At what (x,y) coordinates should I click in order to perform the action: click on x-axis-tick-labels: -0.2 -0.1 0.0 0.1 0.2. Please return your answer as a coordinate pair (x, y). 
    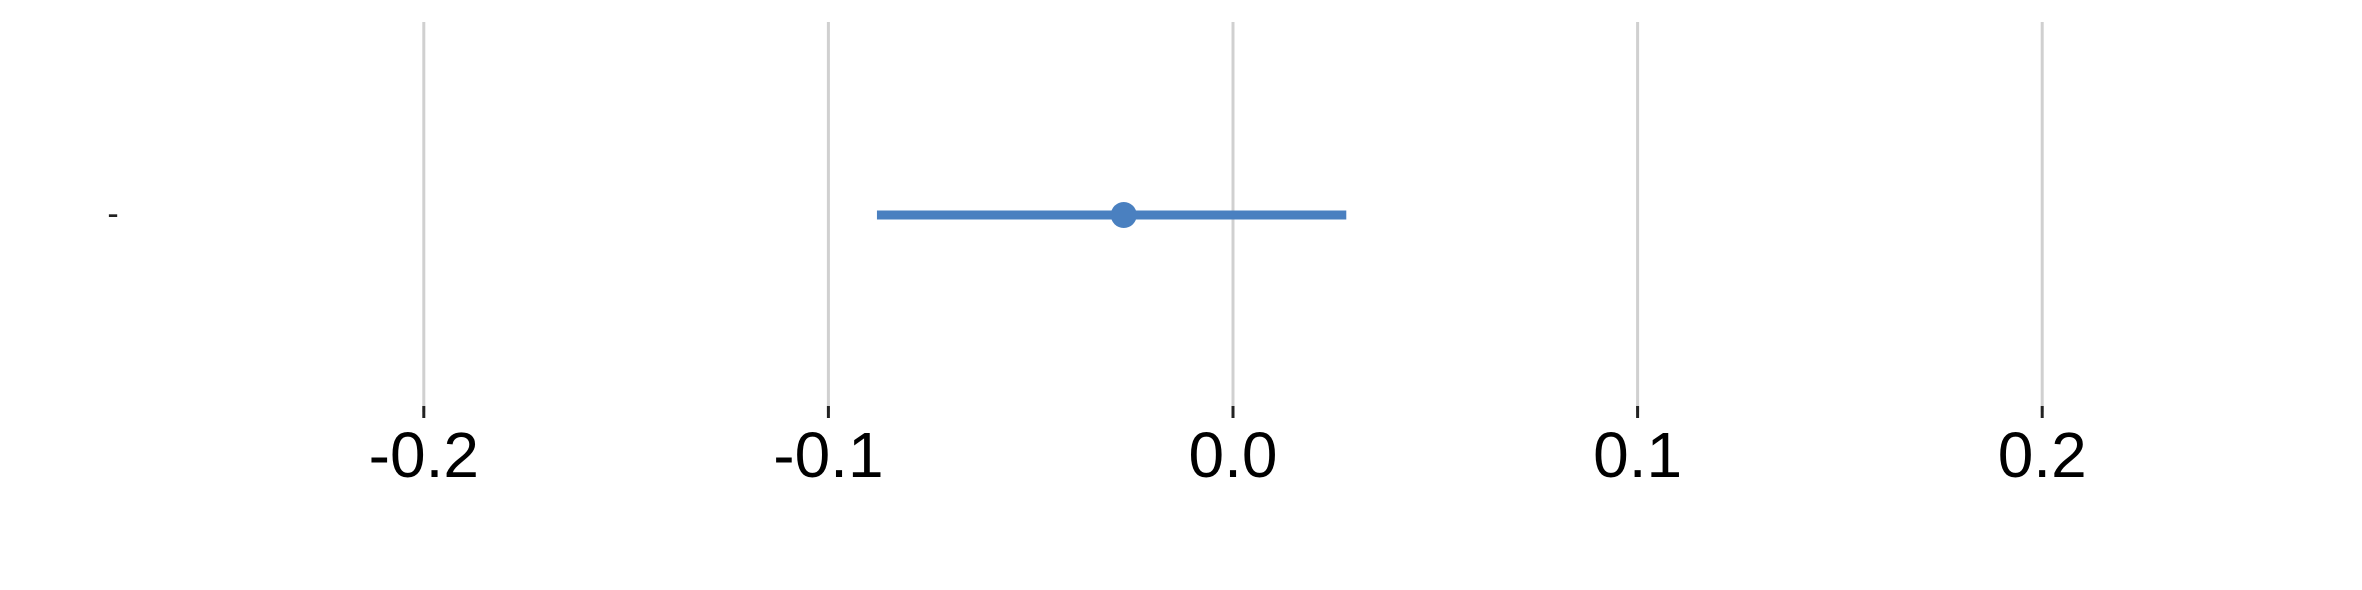
    Looking at the image, I should click on (1228, 455).